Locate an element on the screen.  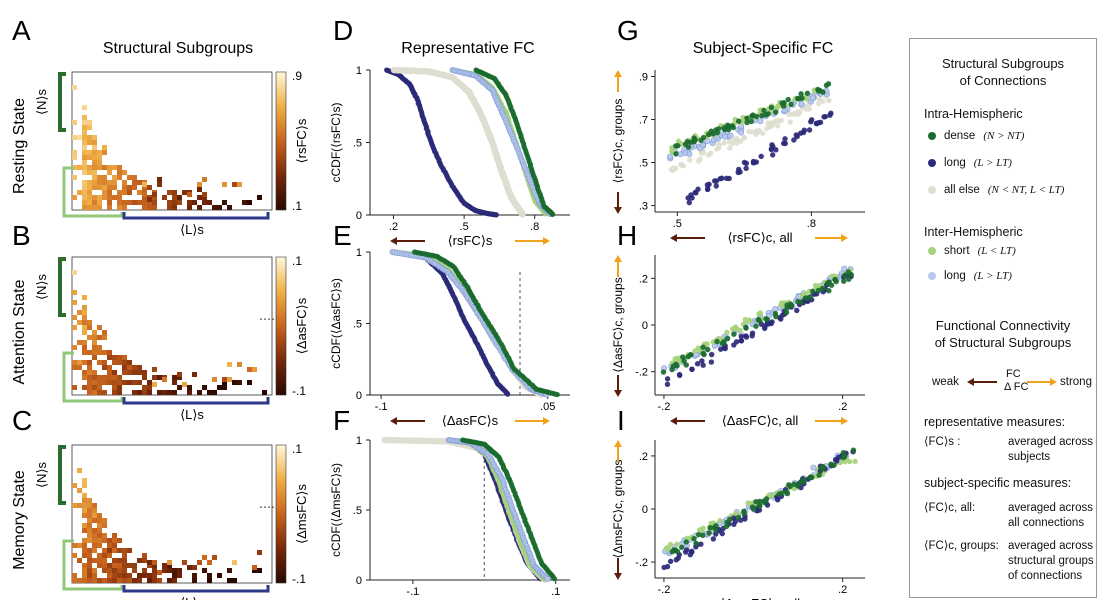
panel-letter-a: A is located at coordinates (21, 30).